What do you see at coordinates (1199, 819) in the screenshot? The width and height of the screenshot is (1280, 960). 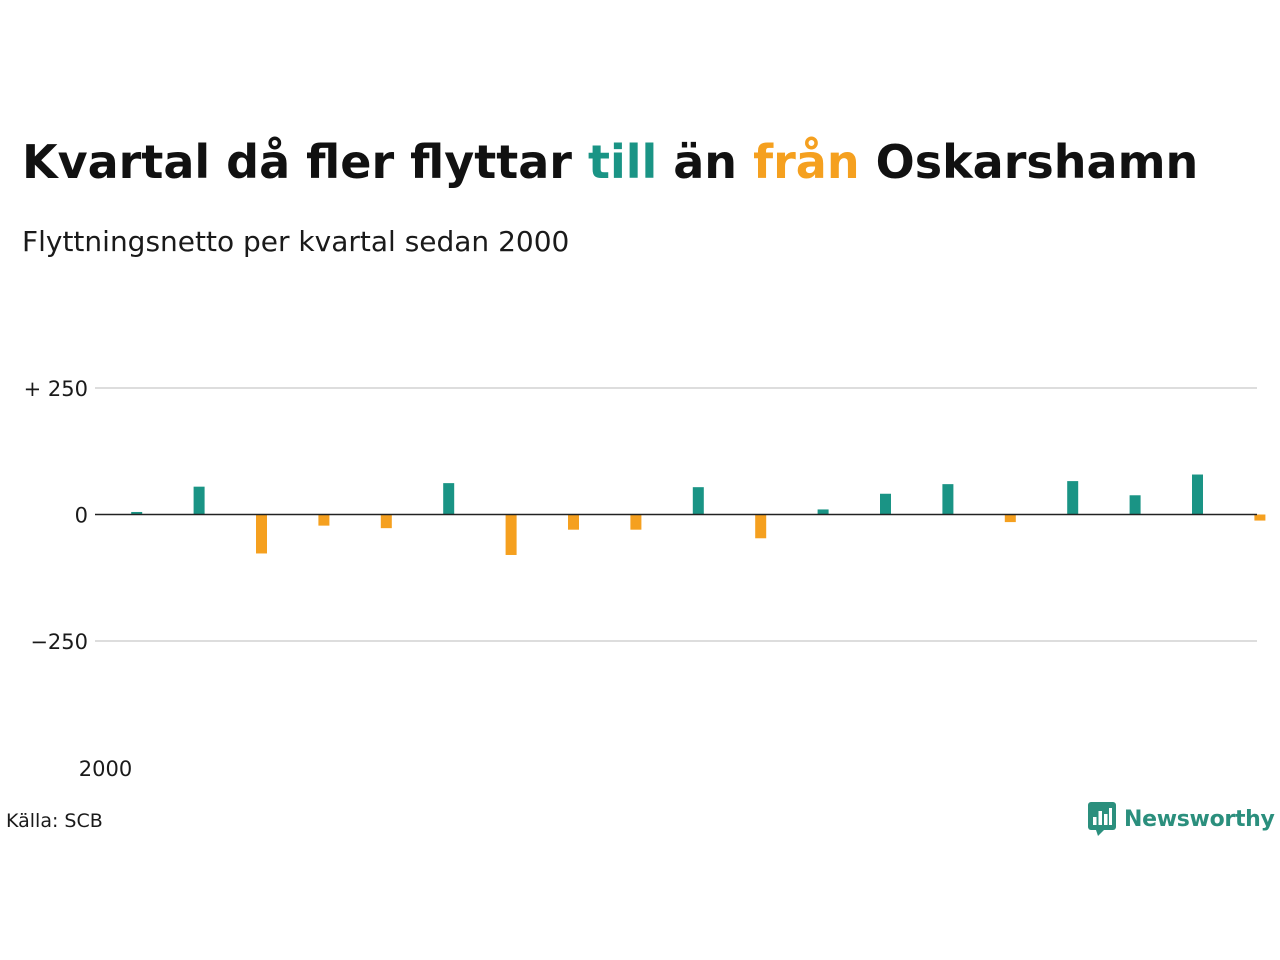 I see `brand-name: Newsworthy` at bounding box center [1199, 819].